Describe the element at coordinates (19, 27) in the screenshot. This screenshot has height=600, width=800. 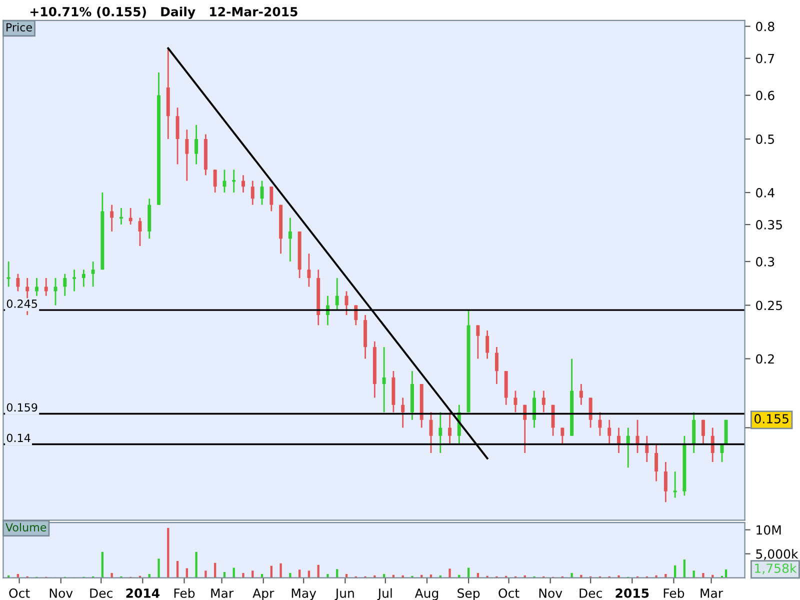
I see `annotation: Price` at that location.